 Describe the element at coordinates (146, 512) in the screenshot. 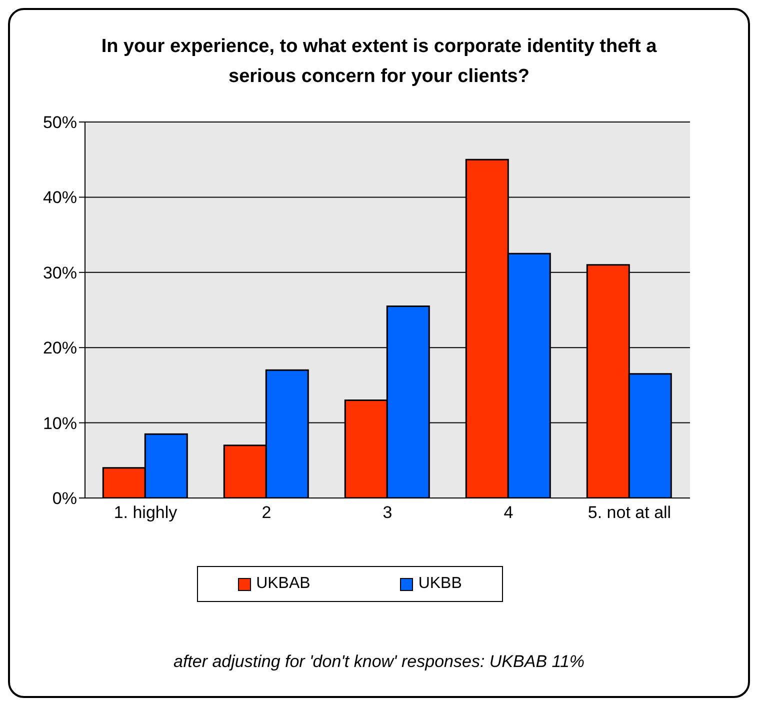

I see `x-tick-label: 1. highly` at that location.